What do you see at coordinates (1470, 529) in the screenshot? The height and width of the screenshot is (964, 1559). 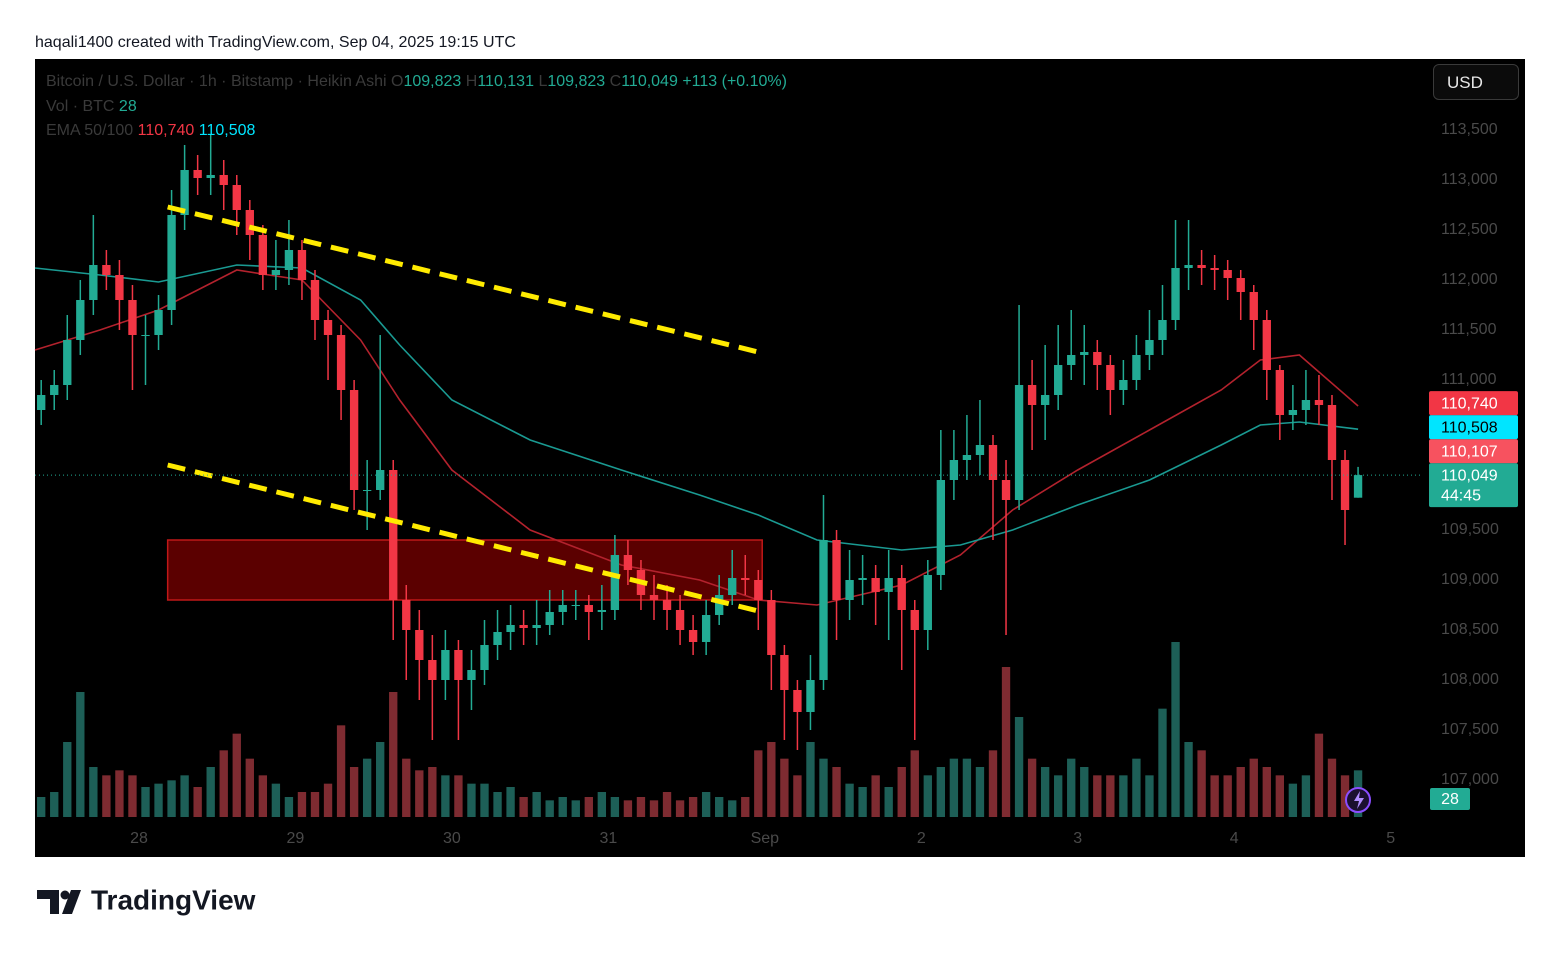 I see `y-tick-label: 109,500` at bounding box center [1470, 529].